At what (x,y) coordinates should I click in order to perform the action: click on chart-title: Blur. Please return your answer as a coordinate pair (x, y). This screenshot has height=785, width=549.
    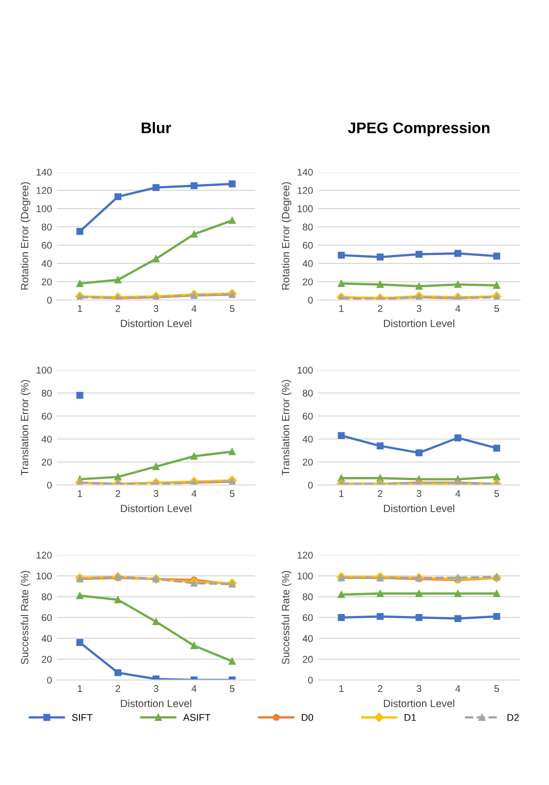
    Looking at the image, I should click on (157, 128).